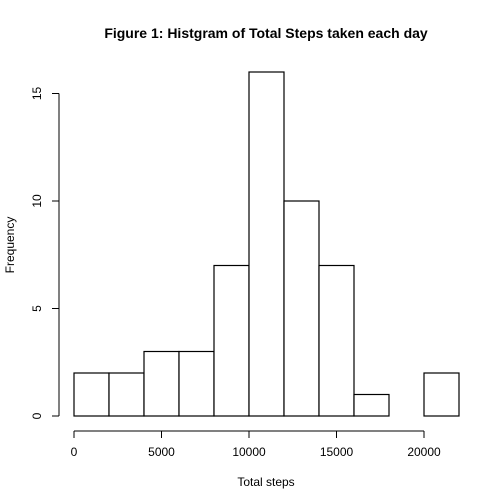 This screenshot has height=504, width=504. I want to click on x-axis: 0 5000 10000 15000 20000, so click(256, 444).